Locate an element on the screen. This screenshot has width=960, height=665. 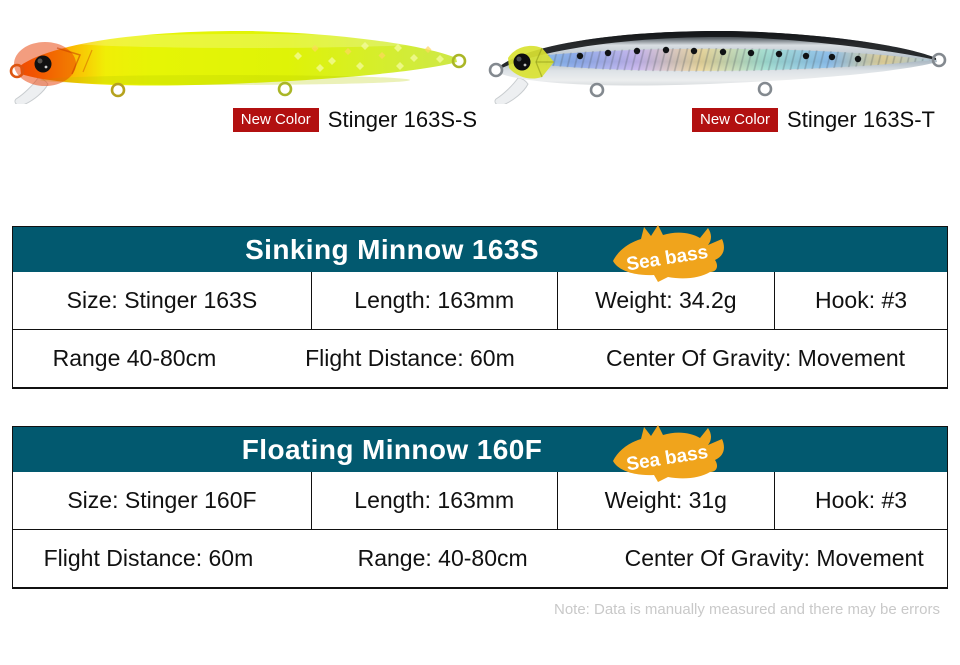
scale-sparkles is located at coordinates (369, 57).